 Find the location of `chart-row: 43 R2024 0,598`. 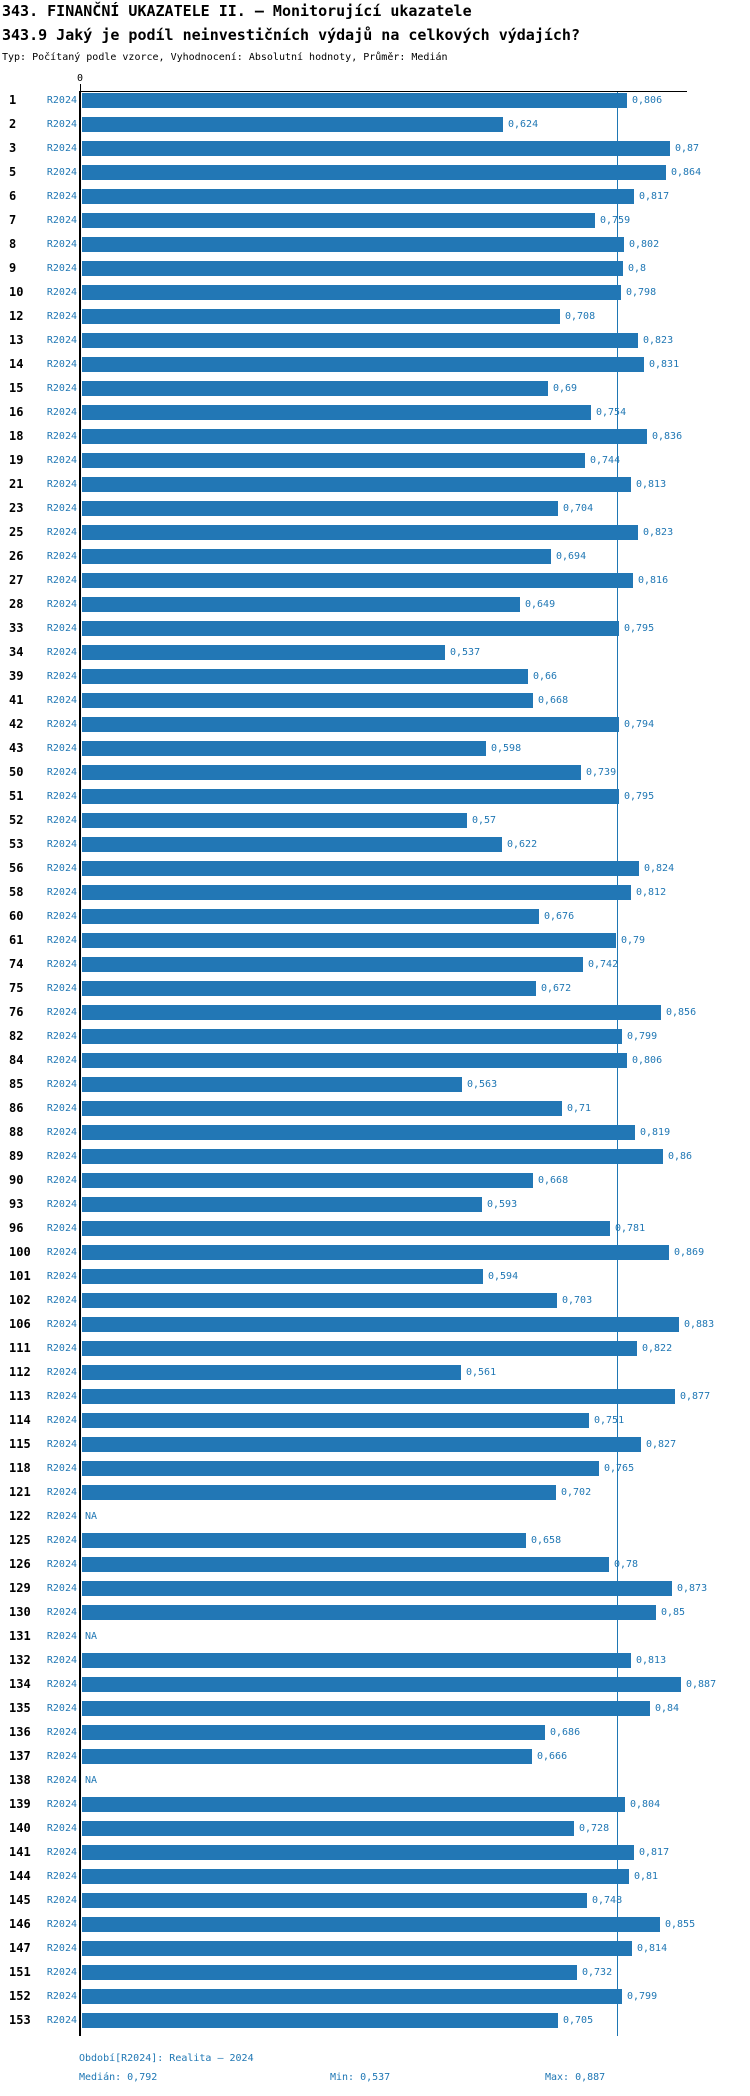

chart-row: 43 R2024 0,598 is located at coordinates (375, 753).